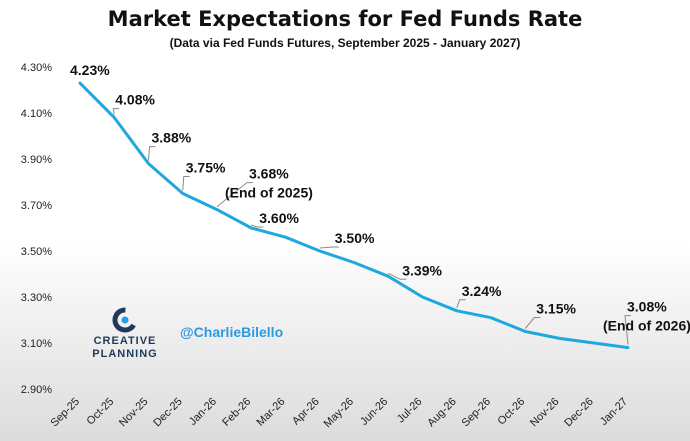  I want to click on x-tick-label: Apr-26, so click(306, 412).